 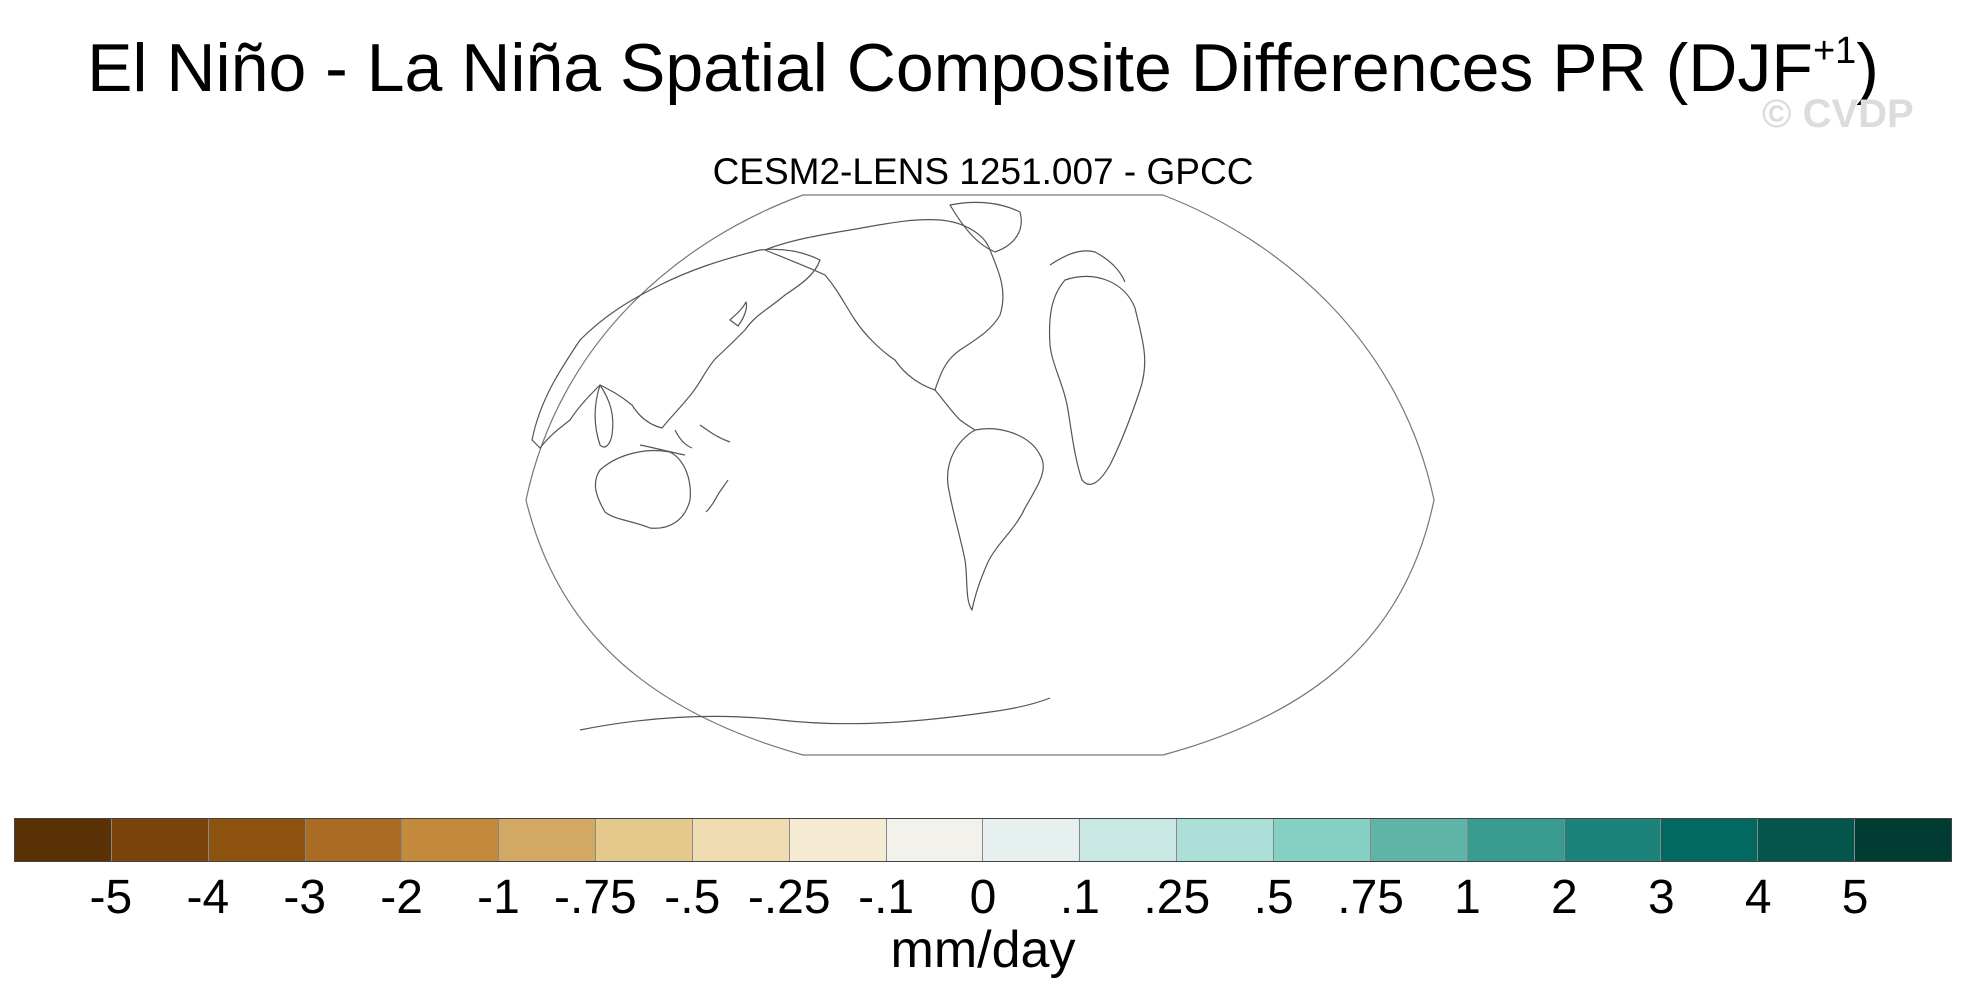 I want to click on colorbar-tick-label: .75, so click(x=1370, y=897).